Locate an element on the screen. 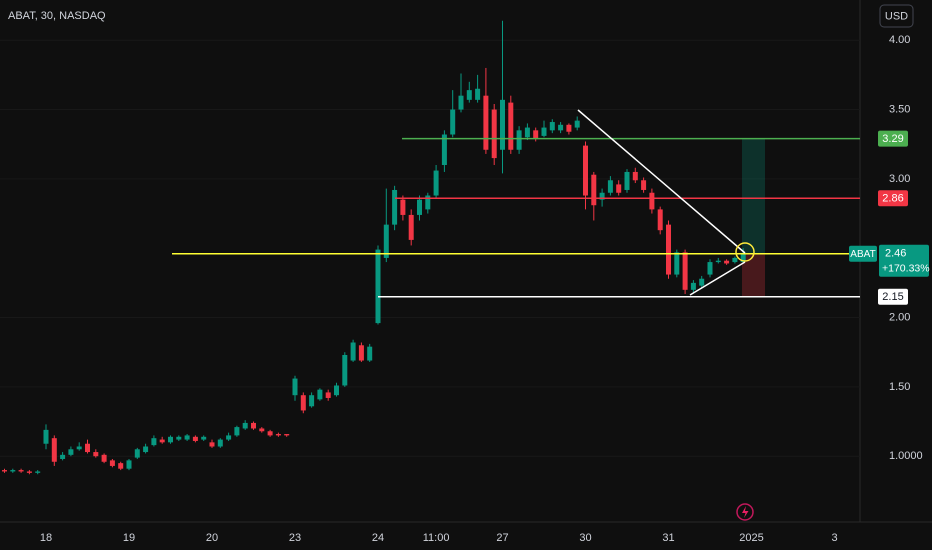 This screenshot has width=932, height=550. y-tick-label: 3.50 is located at coordinates (899, 109).